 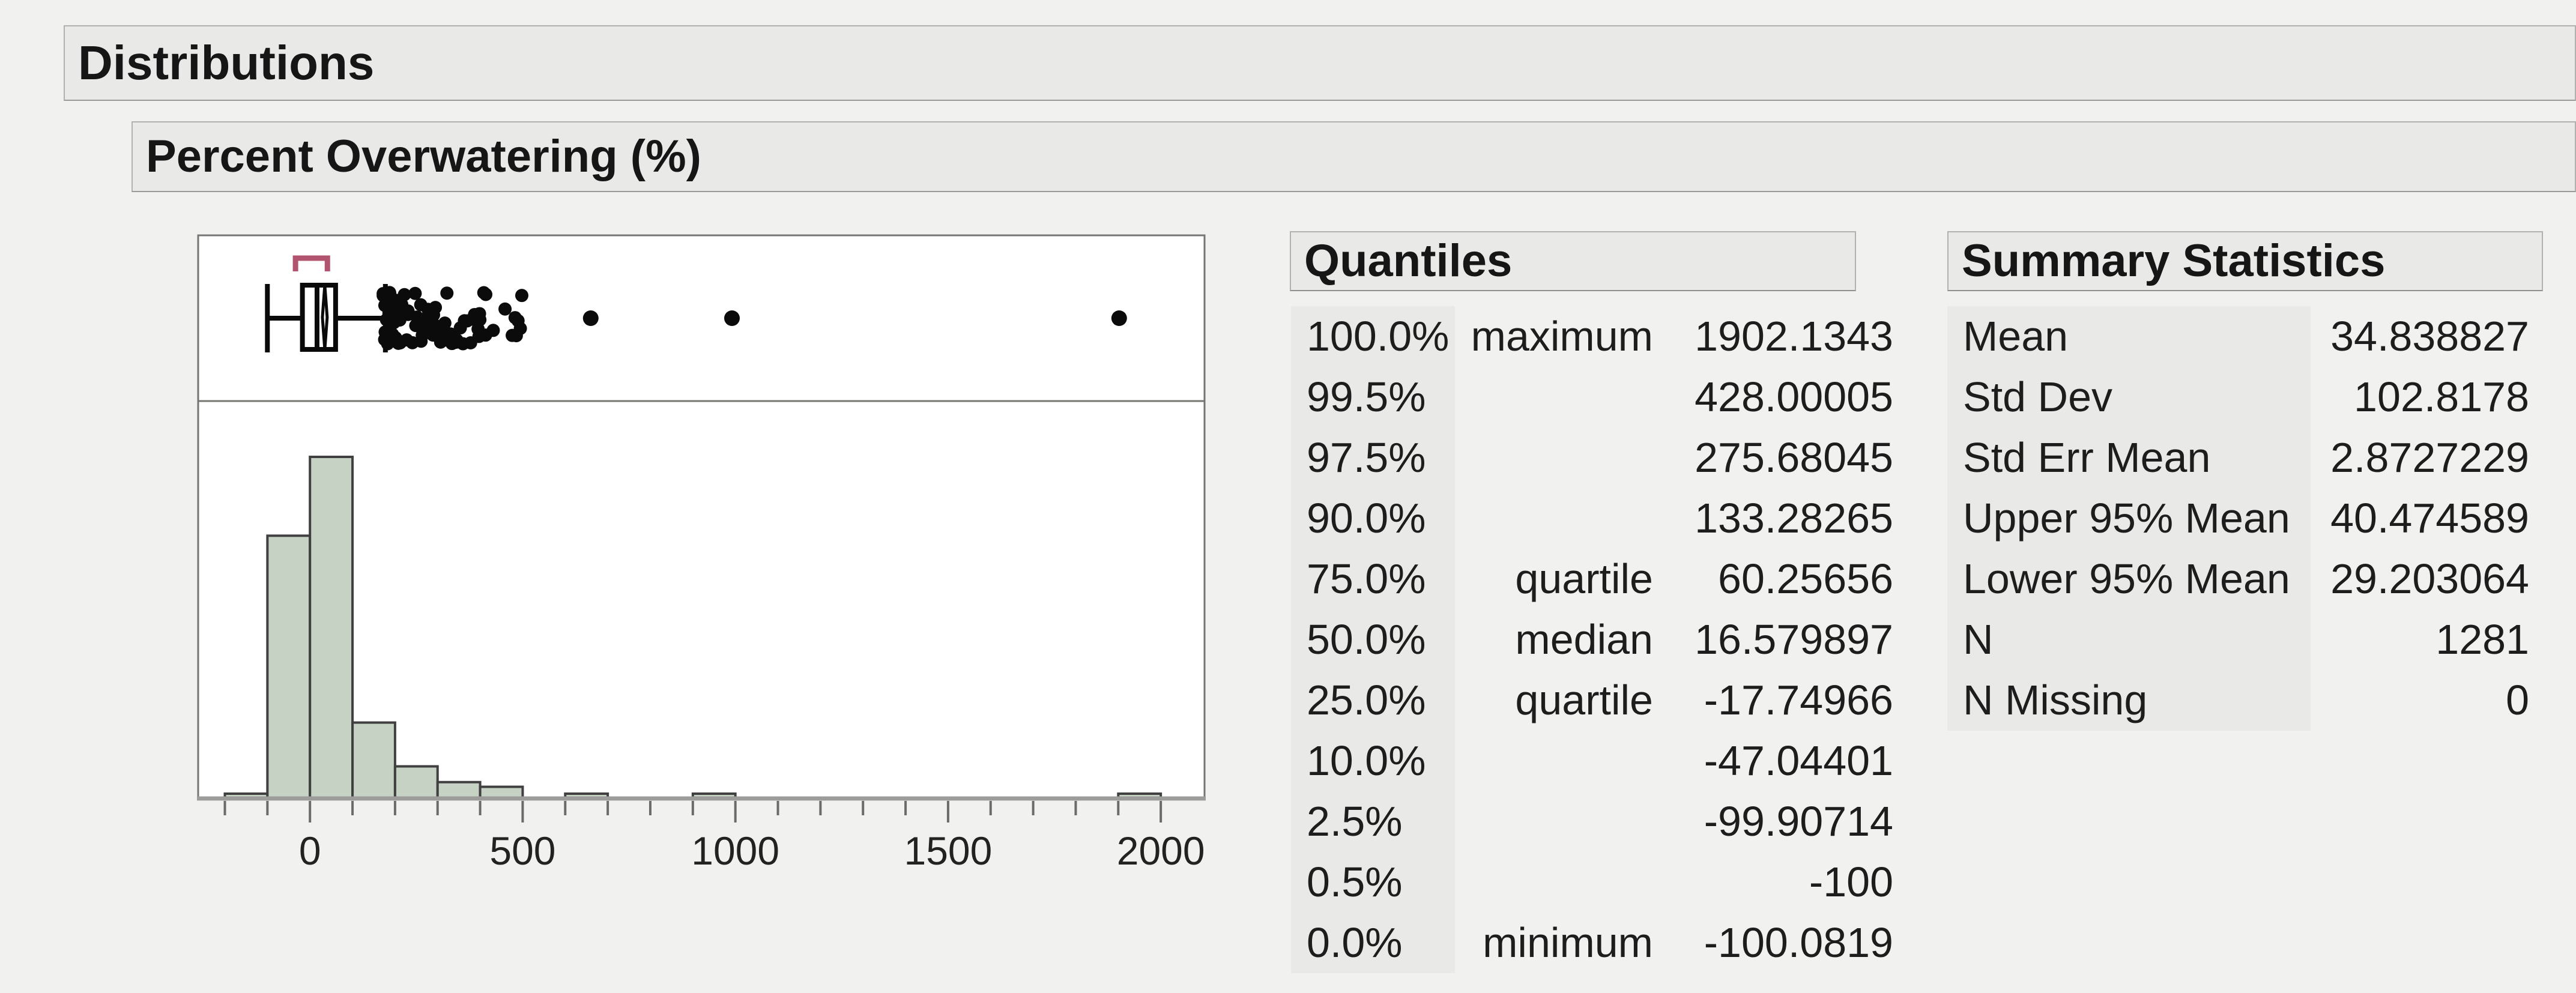 I want to click on quantile-value: -17.74966, so click(x=1798, y=700).